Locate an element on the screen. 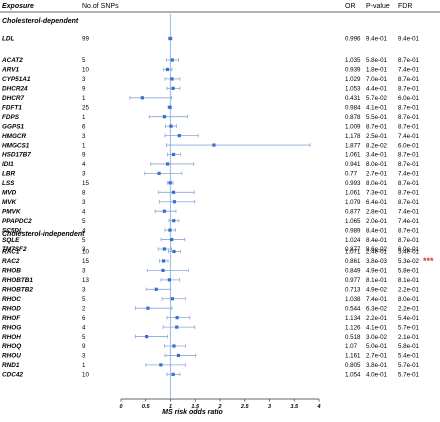 The height and width of the screenshot is (422, 440). row-gene-rhobtb2: RHOBTB2 is located at coordinates (17, 290).